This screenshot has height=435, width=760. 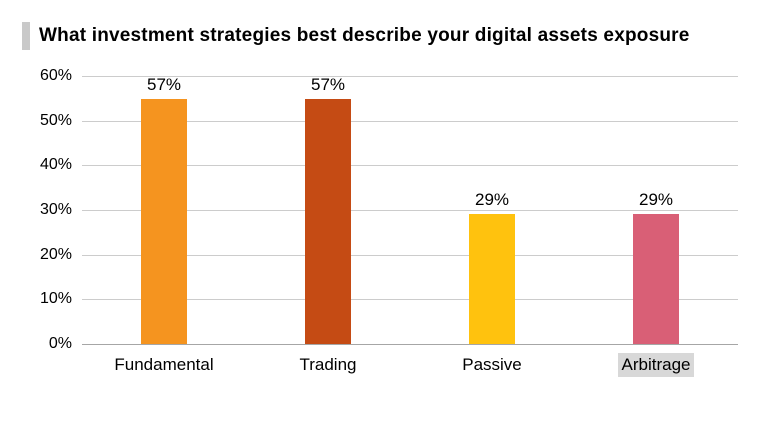 I want to click on x-axis-line, so click(x=410, y=344).